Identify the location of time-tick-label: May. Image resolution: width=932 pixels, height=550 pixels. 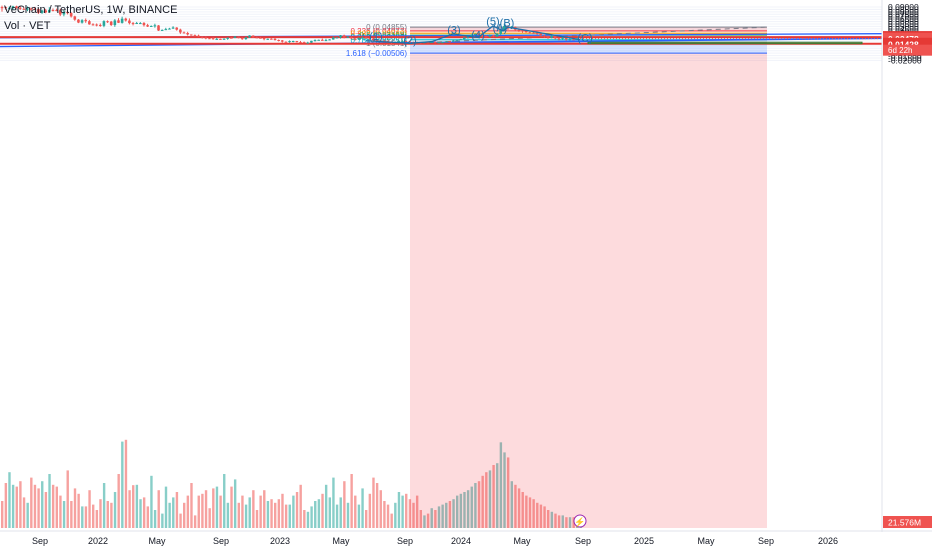
(341, 541).